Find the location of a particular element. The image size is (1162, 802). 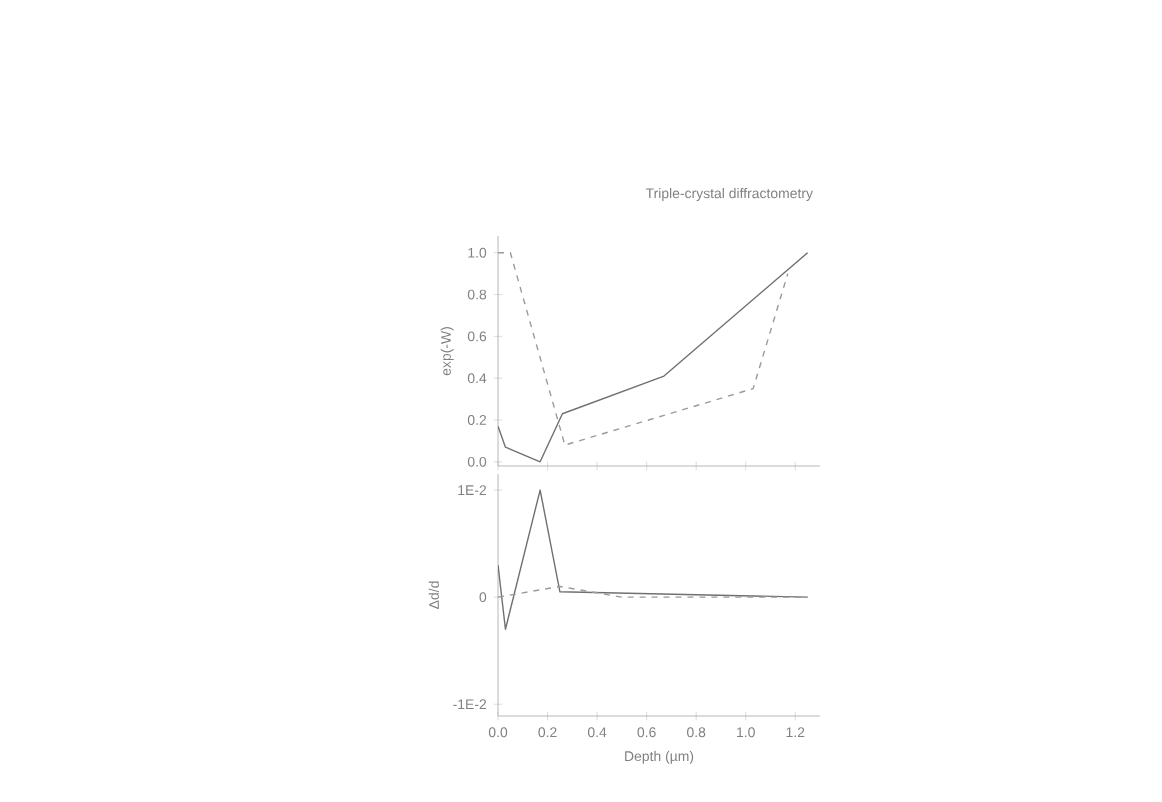

line-series is located at coordinates (653, 559).